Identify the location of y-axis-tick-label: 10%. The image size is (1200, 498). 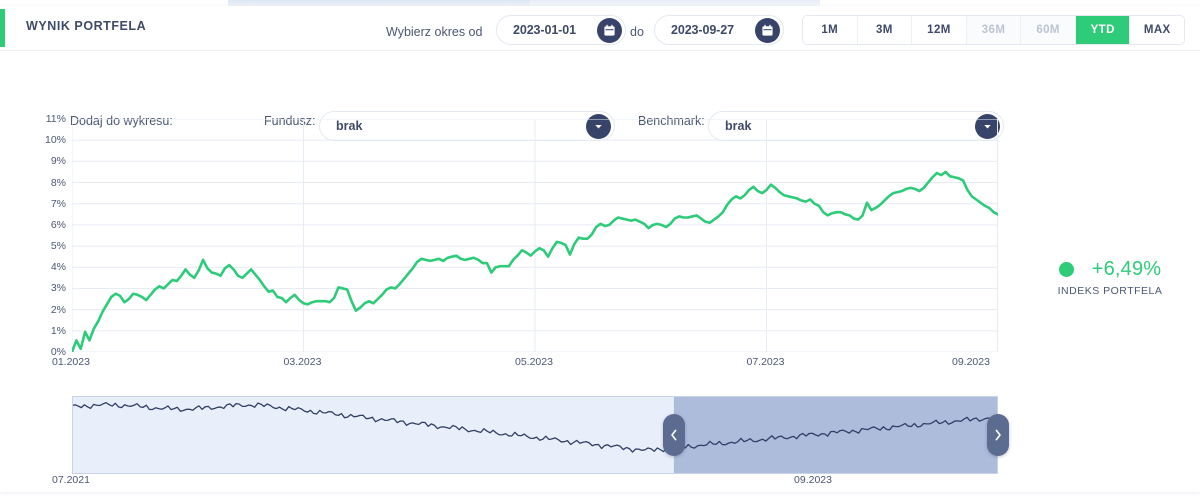
(55, 140).